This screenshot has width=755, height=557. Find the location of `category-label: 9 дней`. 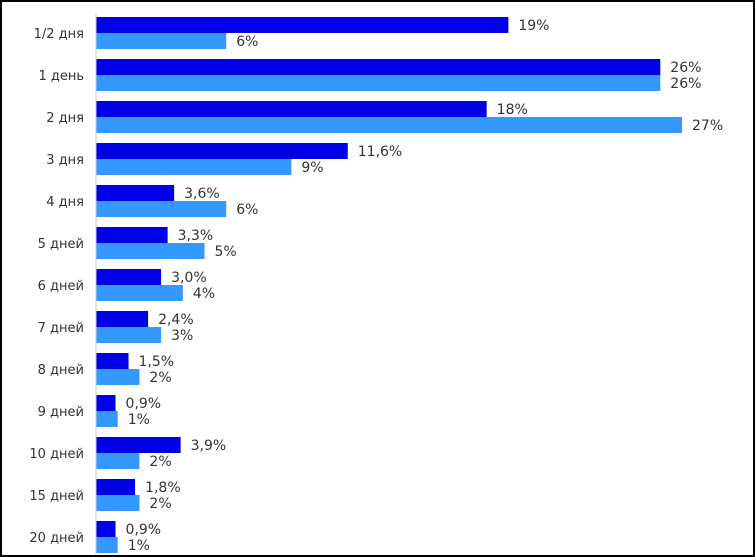

category-label: 9 дней is located at coordinates (61, 412).